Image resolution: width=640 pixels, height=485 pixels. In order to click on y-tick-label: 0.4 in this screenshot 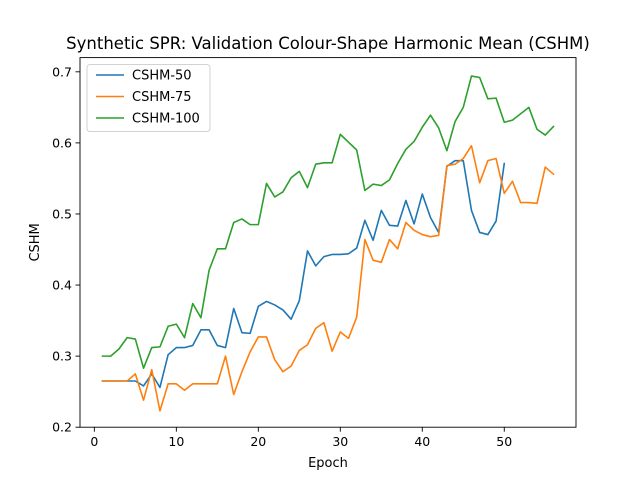, I will do `click(62, 285)`.